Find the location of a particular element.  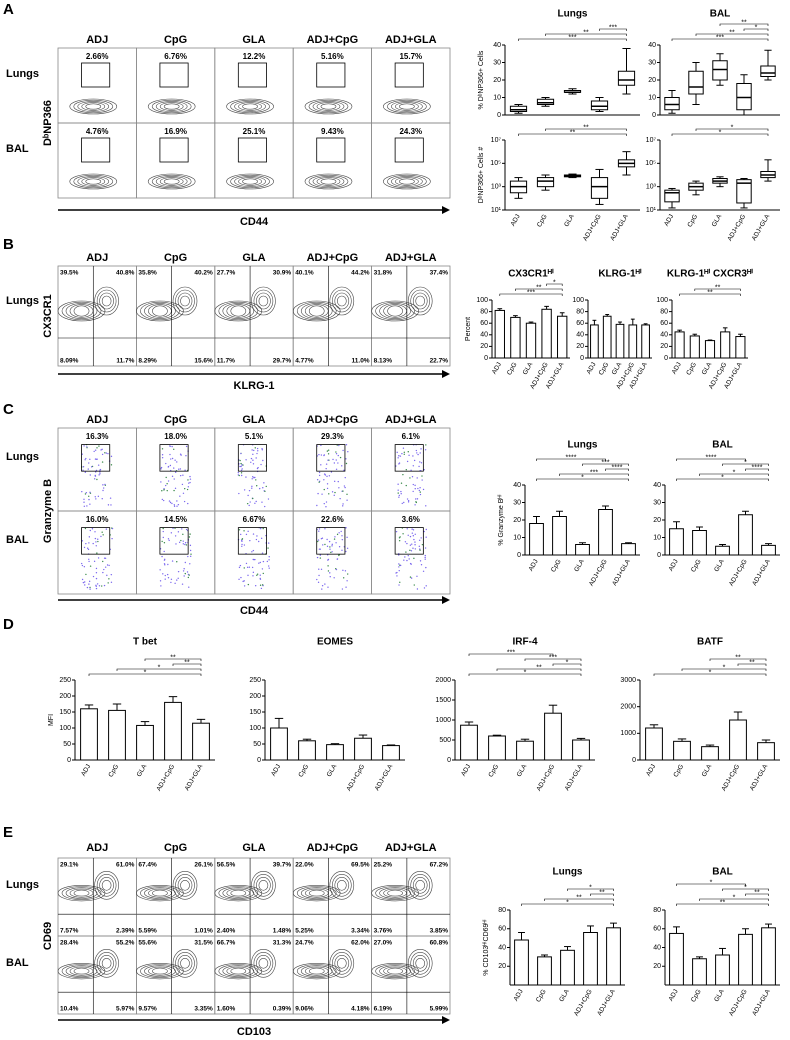

arrow-head is located at coordinates (446, 374).